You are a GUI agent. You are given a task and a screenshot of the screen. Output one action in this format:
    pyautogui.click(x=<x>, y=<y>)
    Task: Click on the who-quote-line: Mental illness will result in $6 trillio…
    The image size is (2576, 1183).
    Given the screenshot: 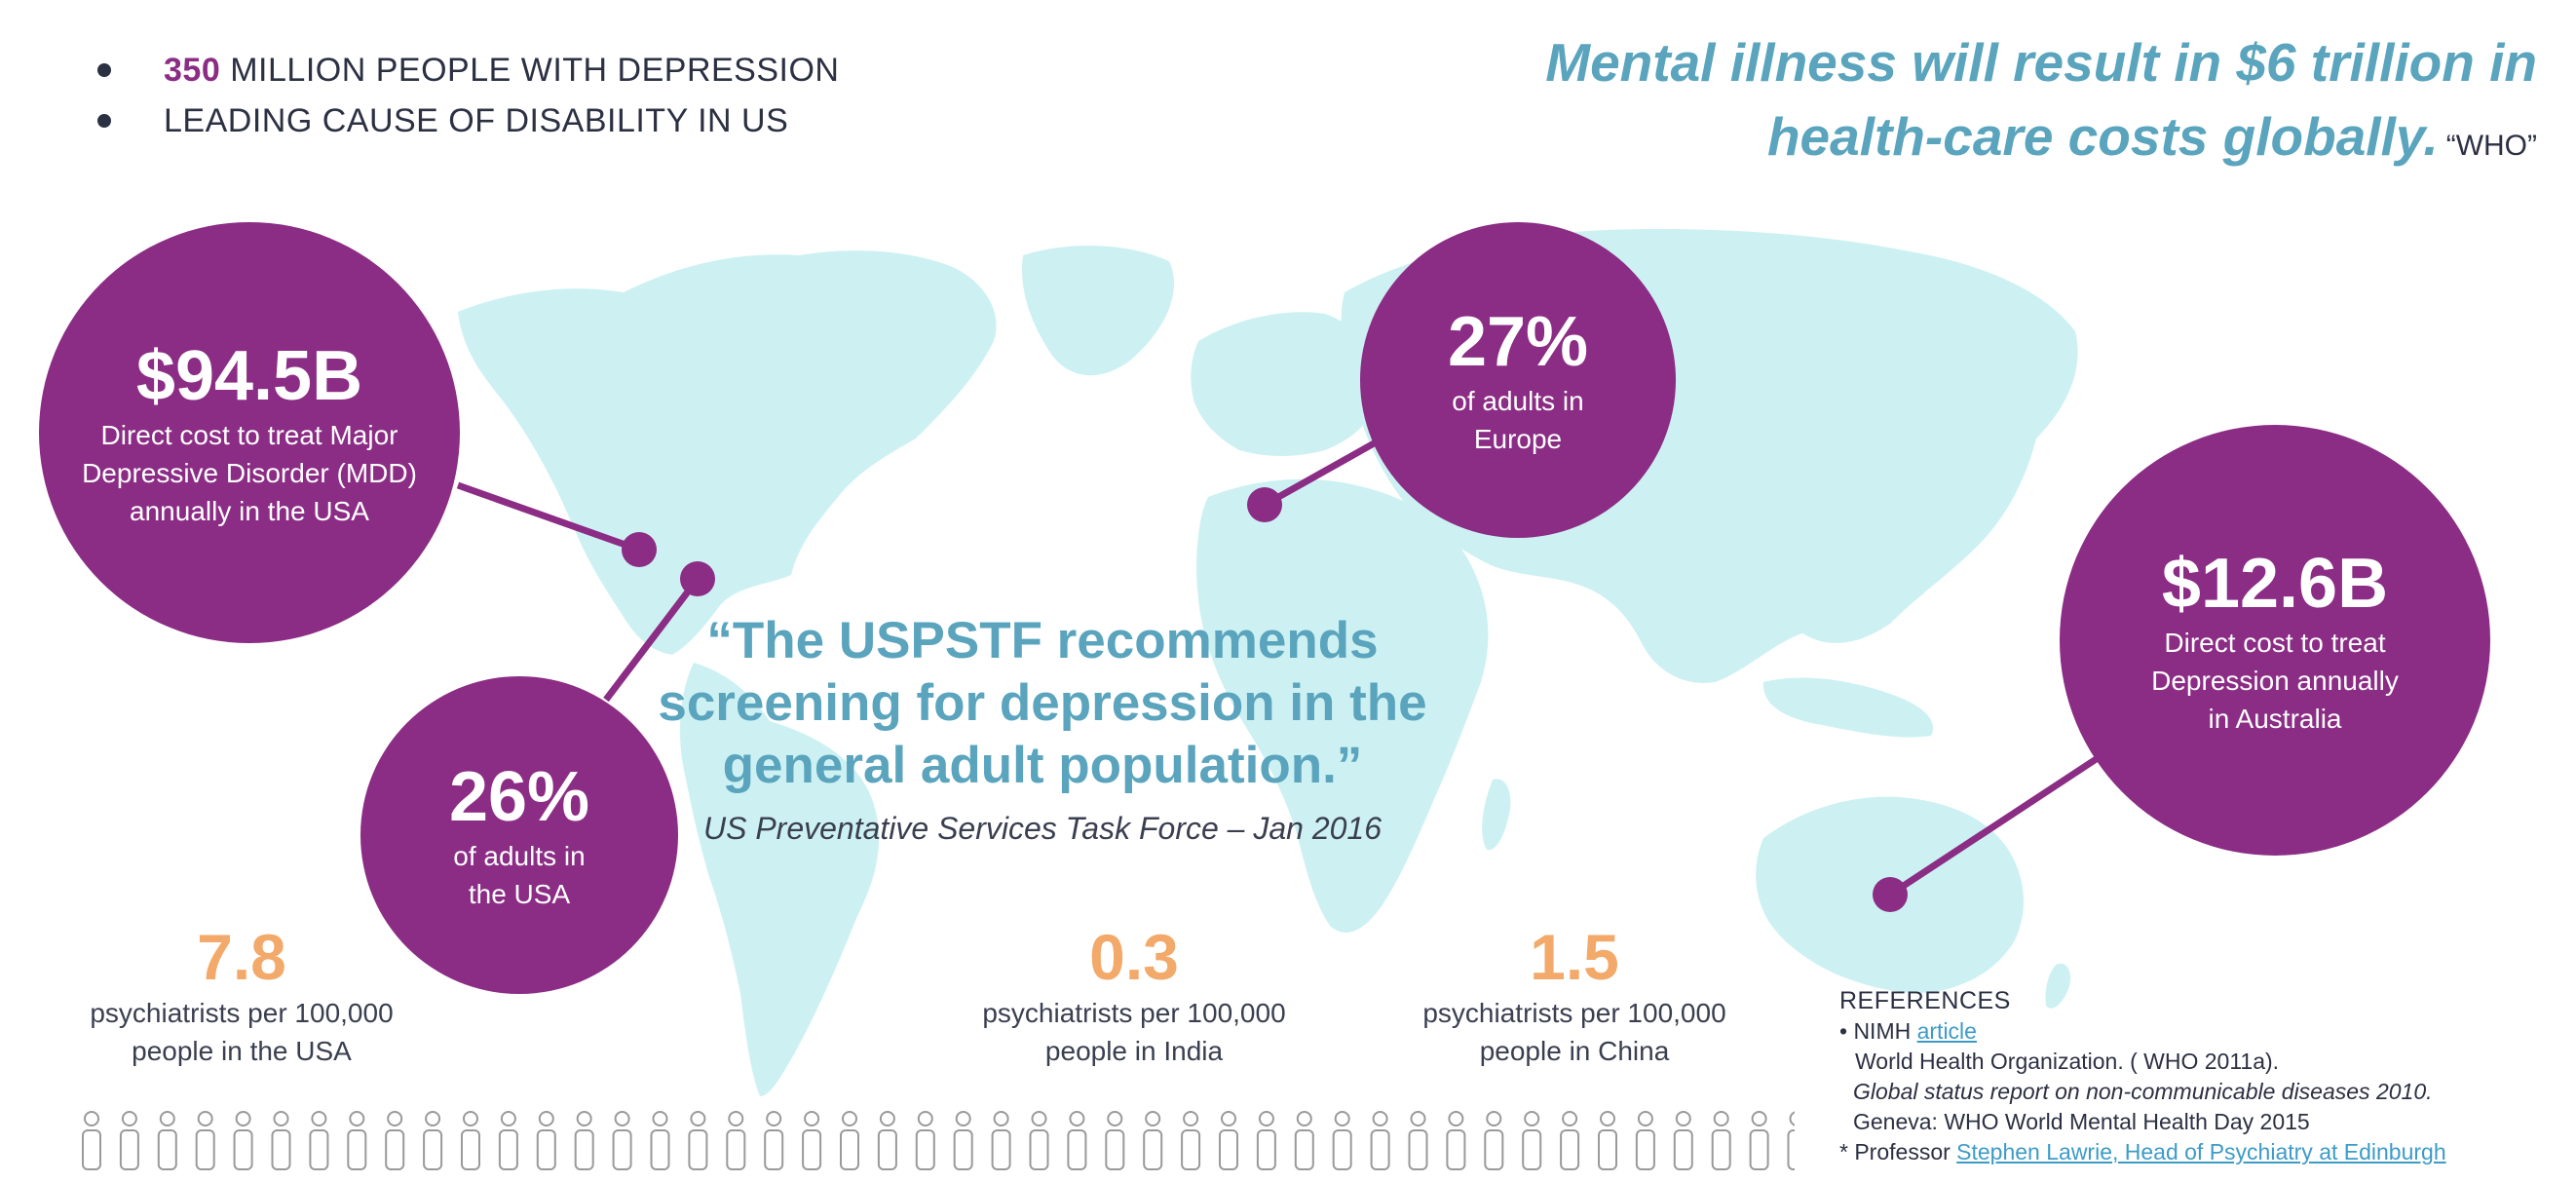 What is the action you would take?
    pyautogui.click(x=2041, y=62)
    